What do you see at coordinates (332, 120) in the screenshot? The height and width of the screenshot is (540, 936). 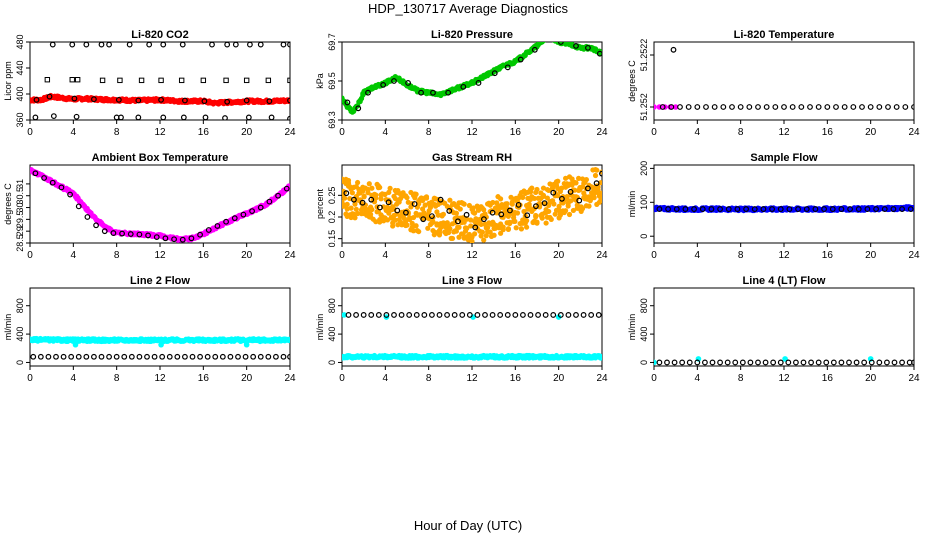 I see `y-tick-label: 69.3` at bounding box center [332, 120].